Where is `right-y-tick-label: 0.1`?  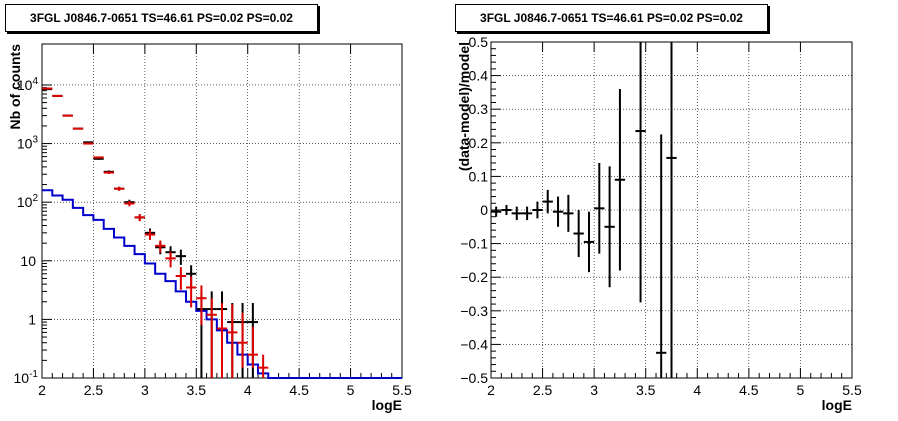
right-y-tick-label: 0.1 is located at coordinates (479, 176).